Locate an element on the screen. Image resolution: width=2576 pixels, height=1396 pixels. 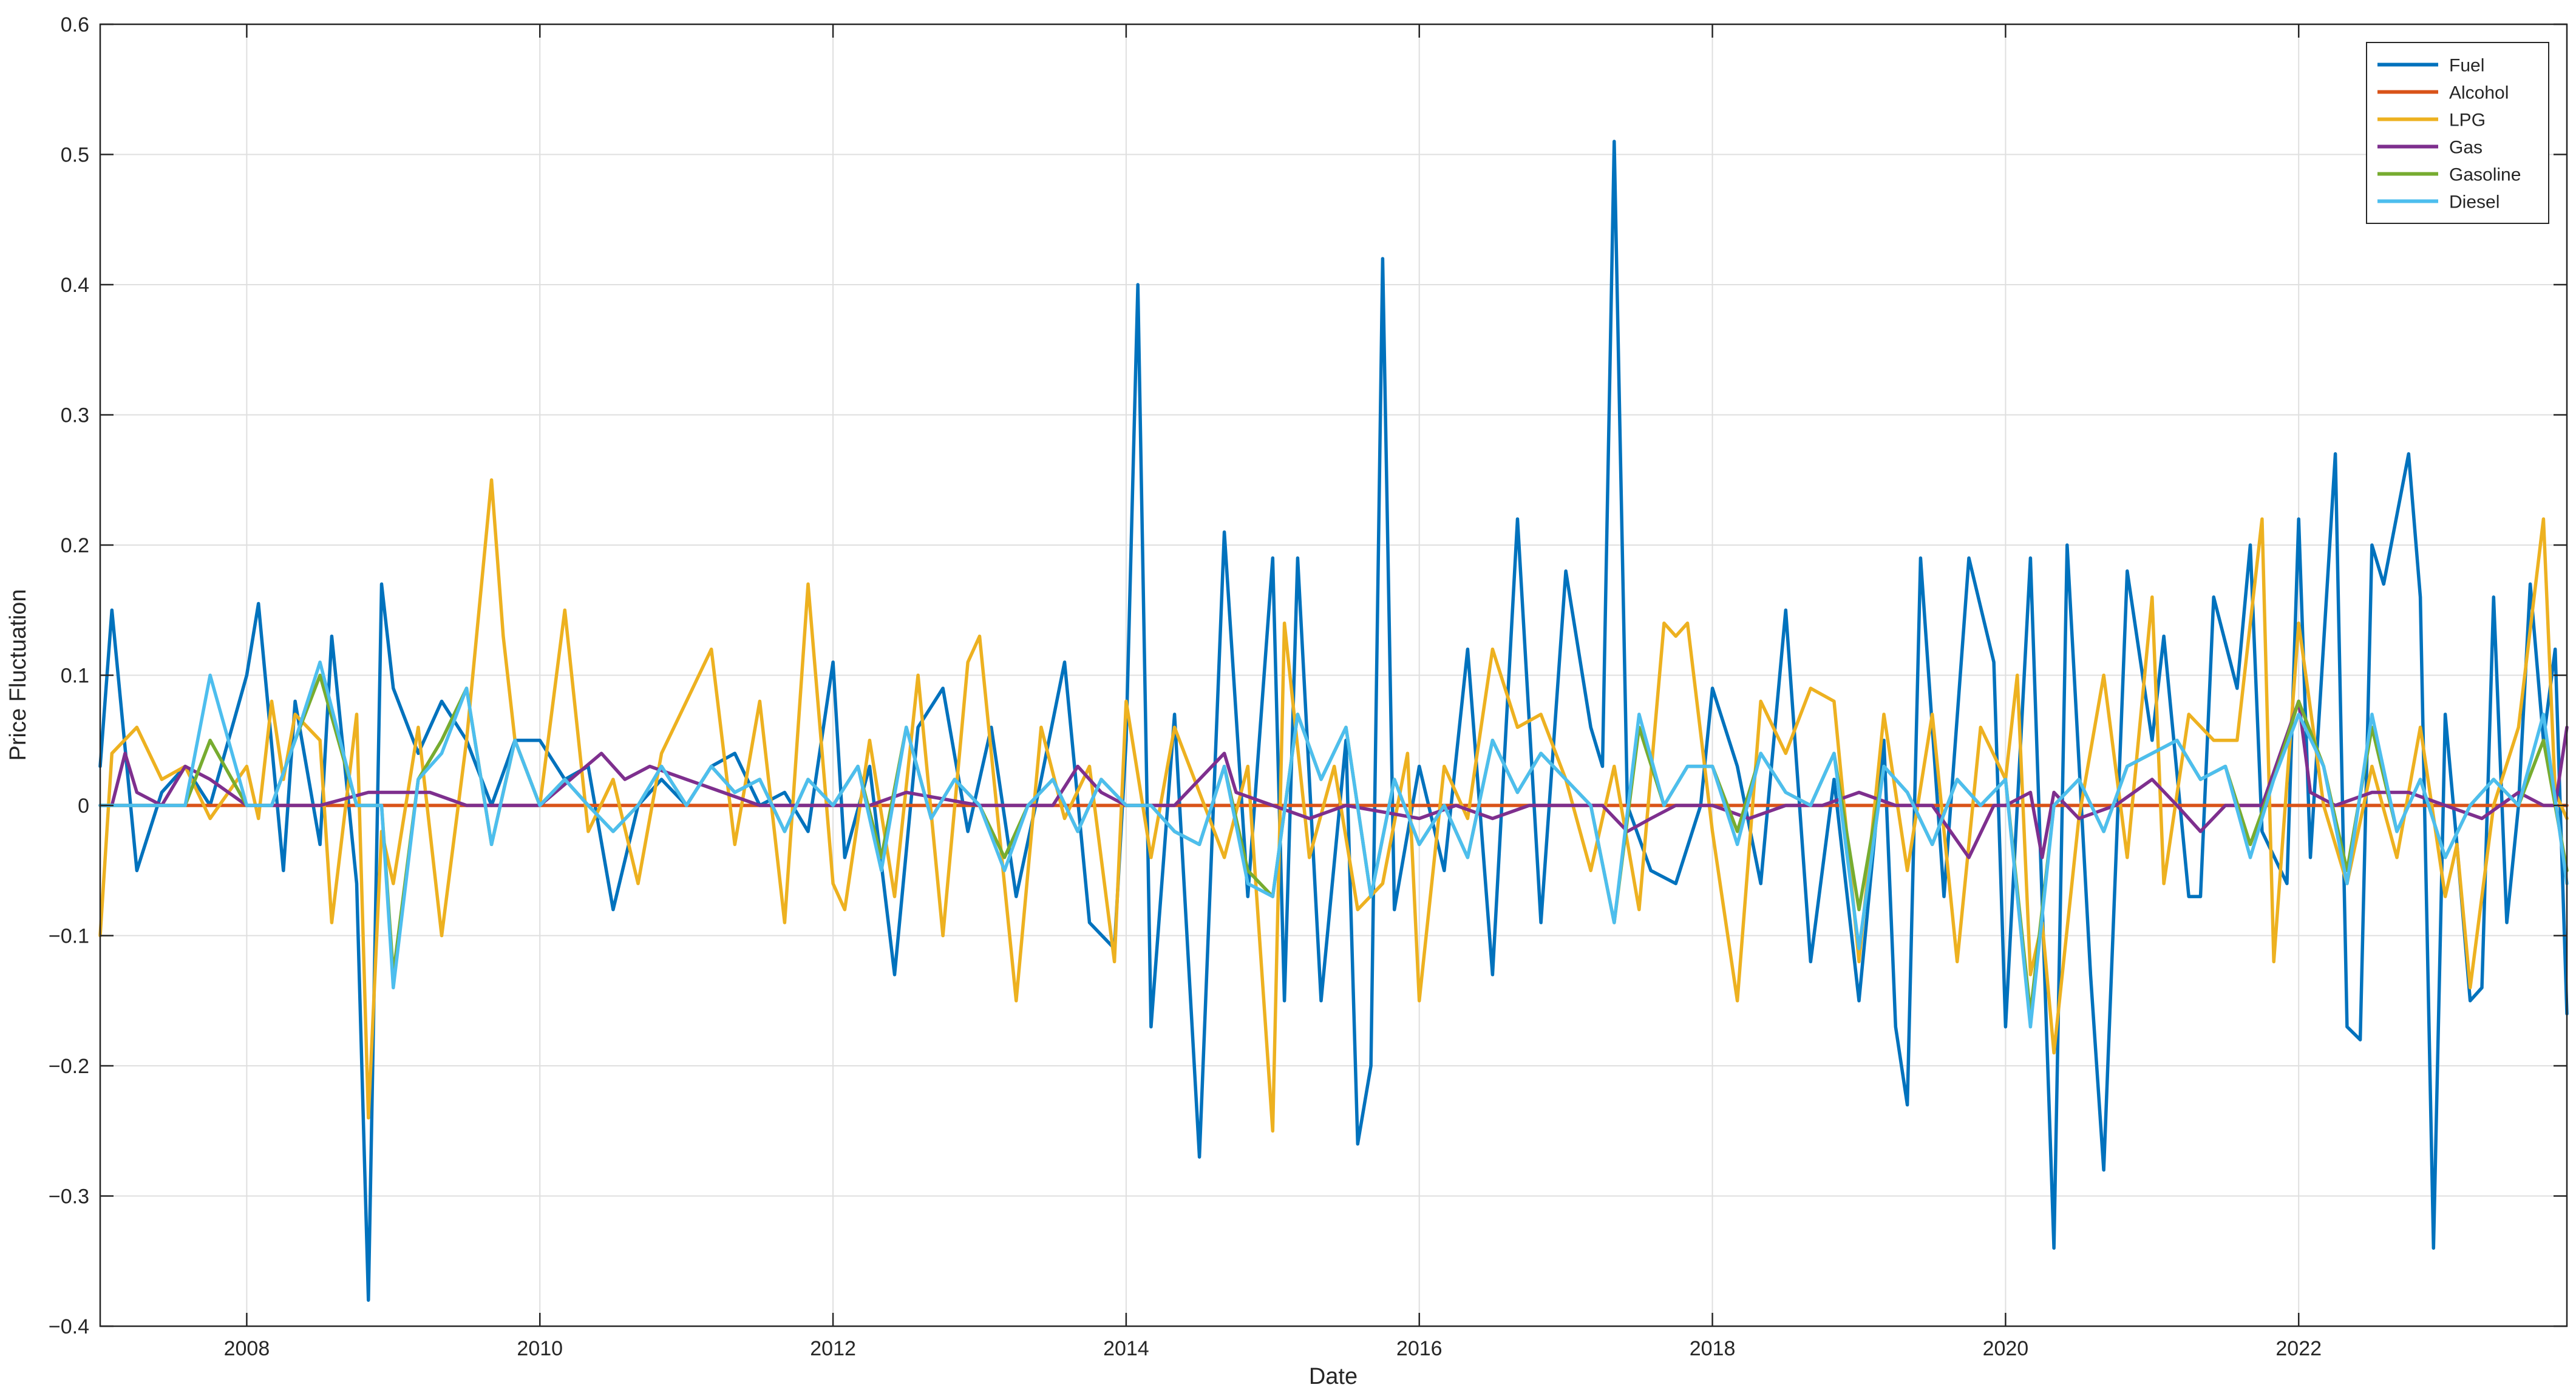
legend-label: Diesel is located at coordinates (2474, 202).